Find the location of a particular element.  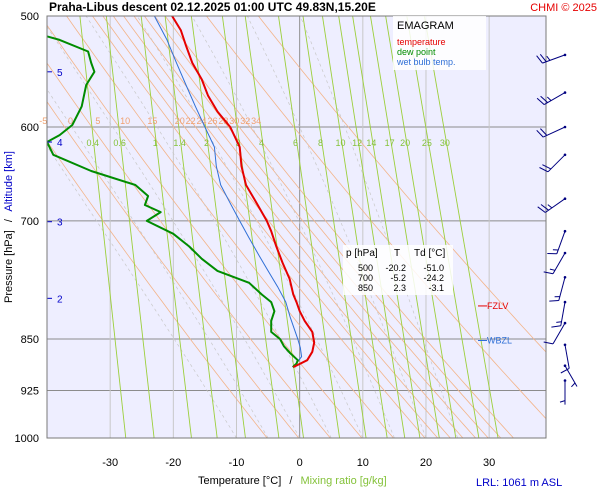

table-header-td: Td [°C] is located at coordinates (429, 253).